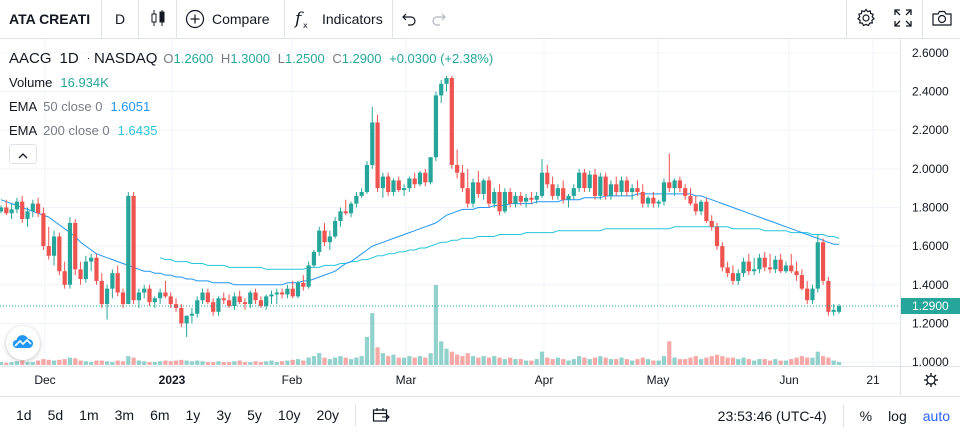  What do you see at coordinates (69, 58) in the screenshot?
I see `legend-interval: 1D` at bounding box center [69, 58].